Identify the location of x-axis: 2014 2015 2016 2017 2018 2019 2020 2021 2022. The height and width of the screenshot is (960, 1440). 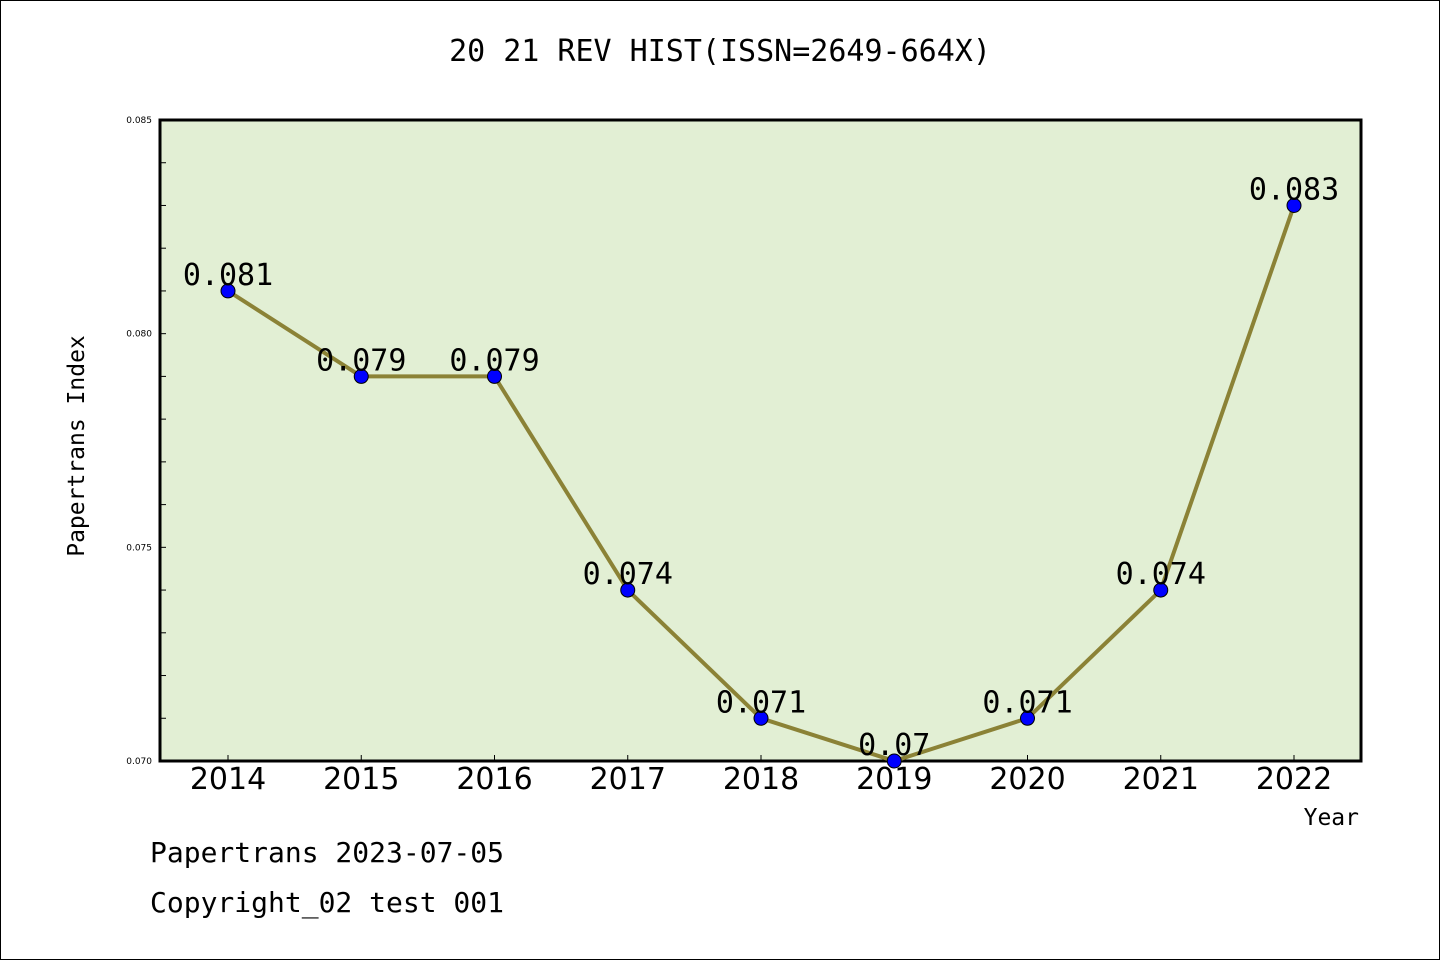
(761, 776).